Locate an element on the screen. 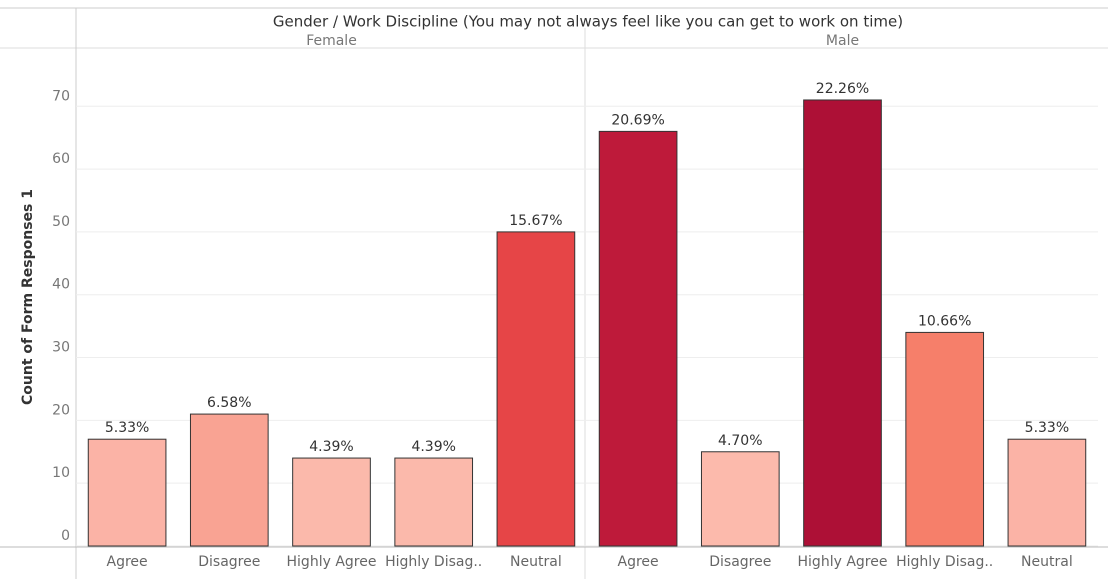 The image size is (1108, 579). y-tick-label: 40 is located at coordinates (61, 285).